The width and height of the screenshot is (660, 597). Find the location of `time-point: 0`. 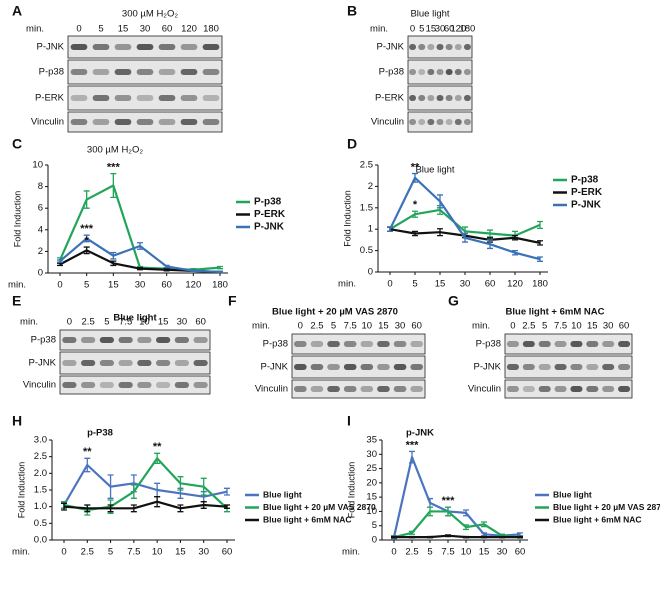

time-point: 0 is located at coordinates (78, 29).